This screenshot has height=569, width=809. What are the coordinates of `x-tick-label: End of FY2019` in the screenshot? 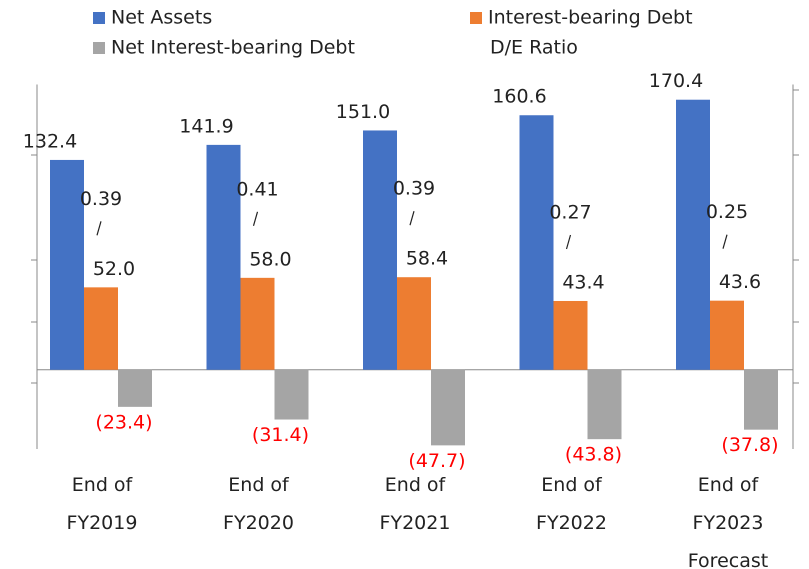 It's located at (102, 504).